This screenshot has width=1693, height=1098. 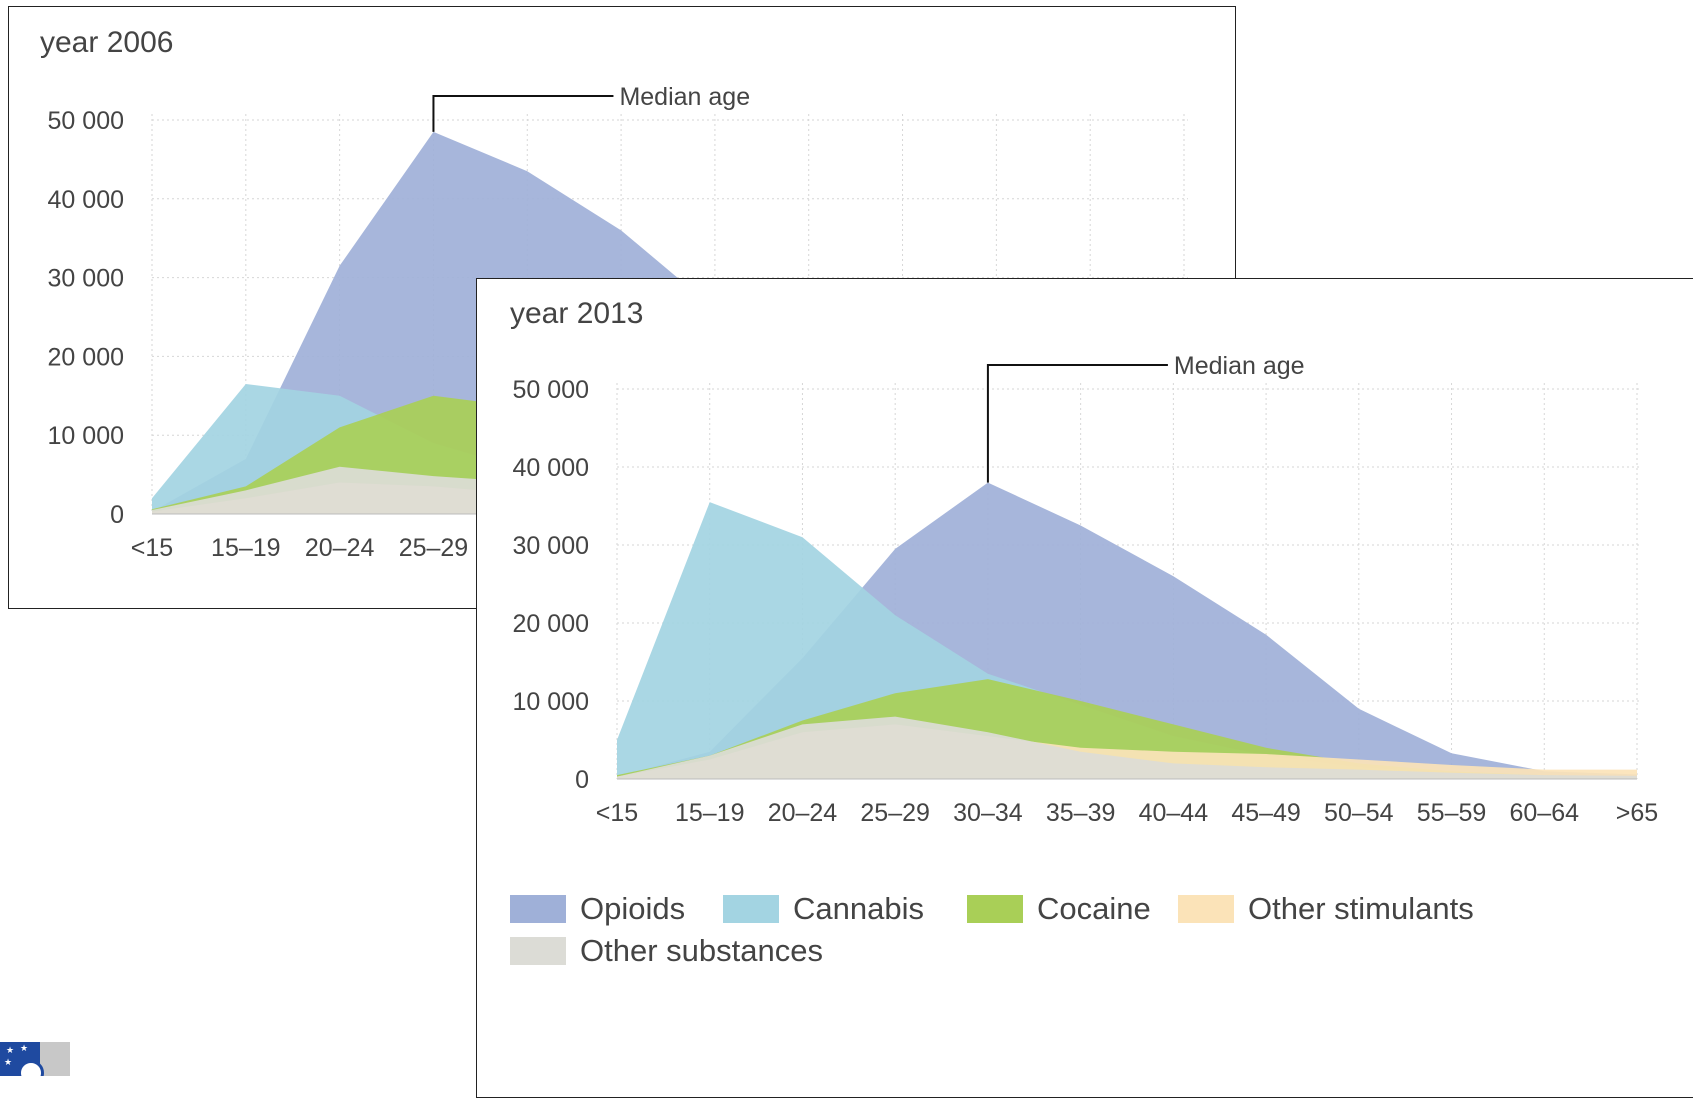 What do you see at coordinates (1452, 813) in the screenshot?
I see `x-tick-label-55-59: 55–59` at bounding box center [1452, 813].